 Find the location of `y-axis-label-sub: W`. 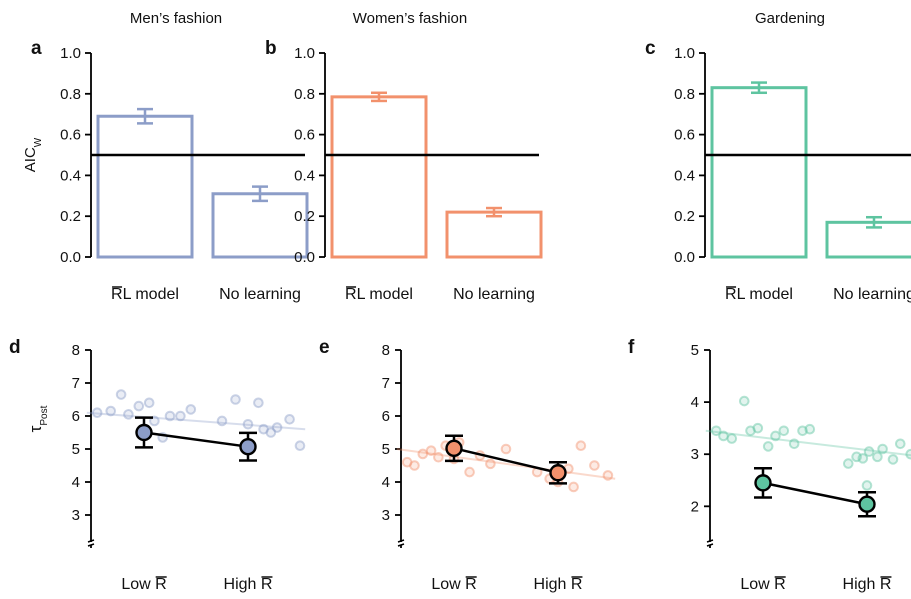

y-axis-label-sub: W is located at coordinates (38, 142).